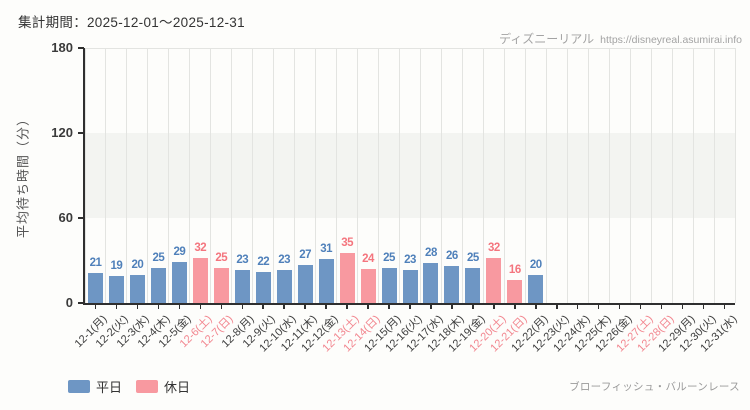 The image size is (750, 410). I want to click on bar-value-label: 22, so click(263, 261).